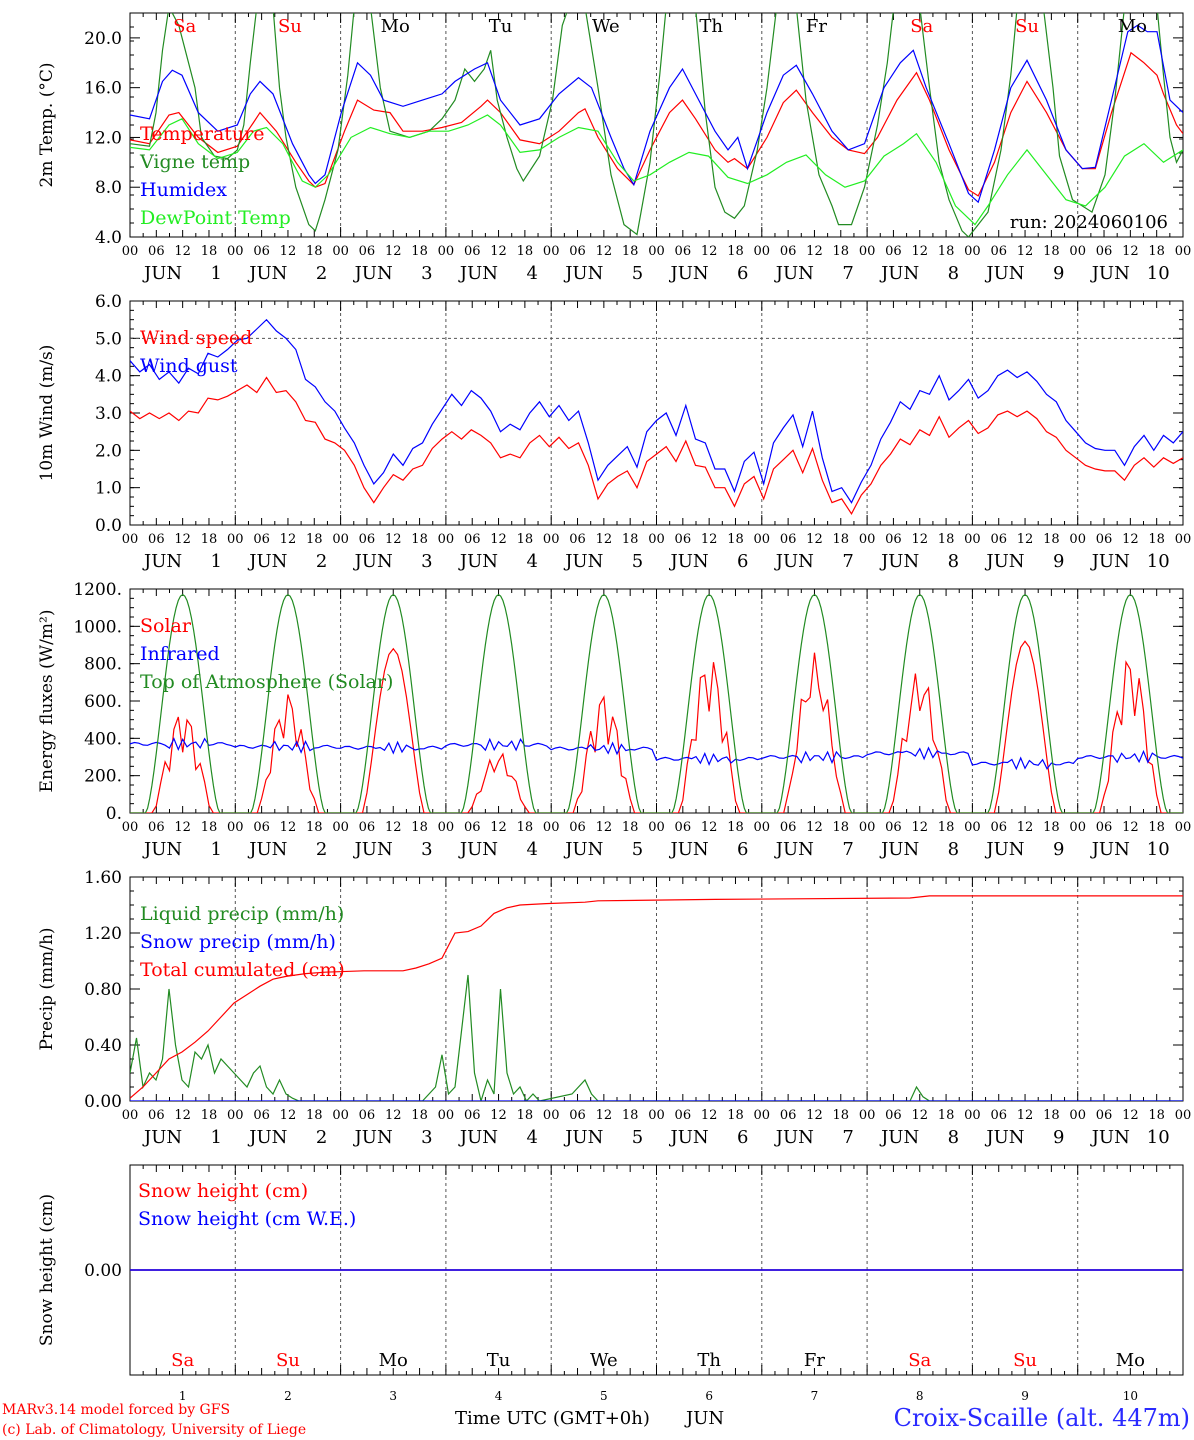 This screenshot has width=1194, height=1440. What do you see at coordinates (202, 134) in the screenshot?
I see `legend-entry: Temperature` at bounding box center [202, 134].